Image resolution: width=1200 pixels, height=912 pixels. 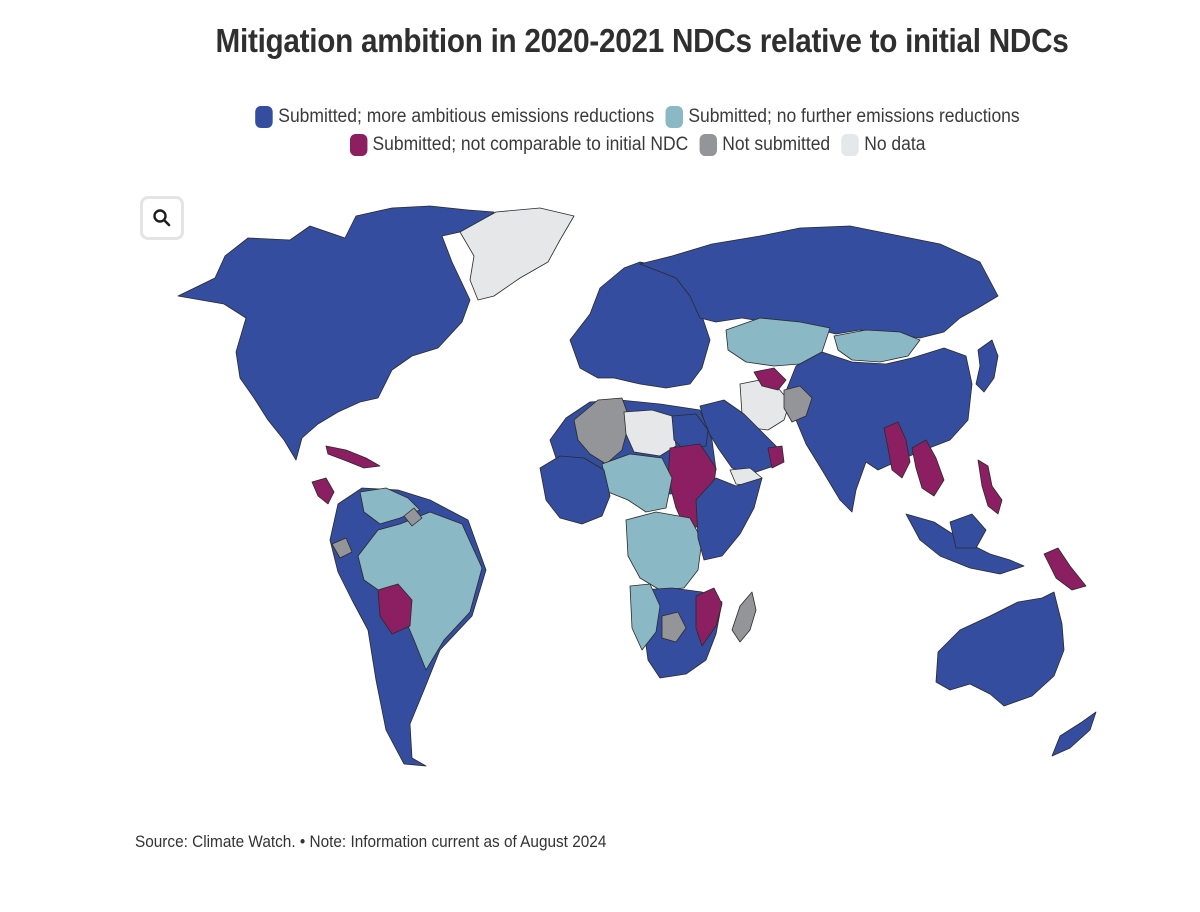 I want to click on legend-swatch-nodata, so click(x=850, y=145).